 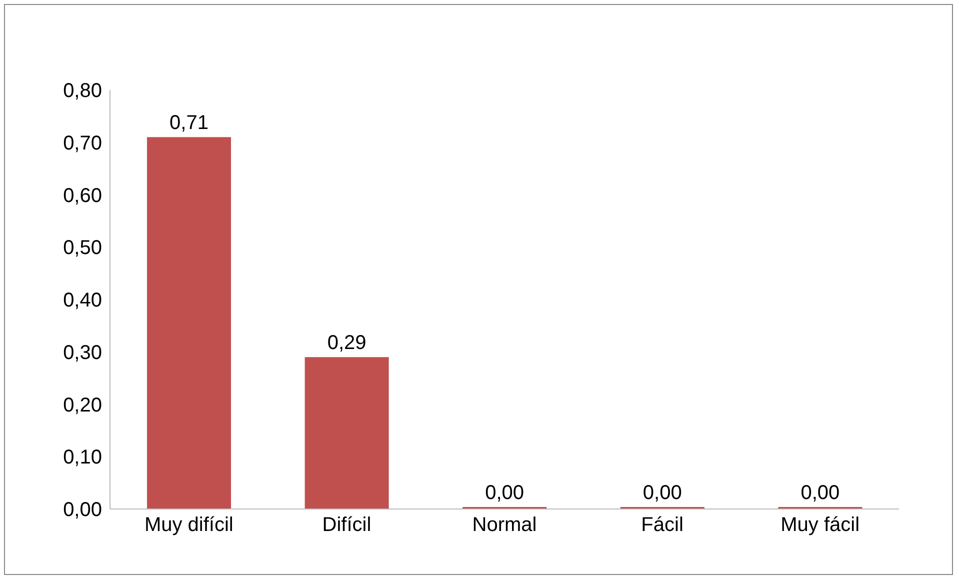 I want to click on x-tick-label: Muy fácil, so click(x=820, y=525).